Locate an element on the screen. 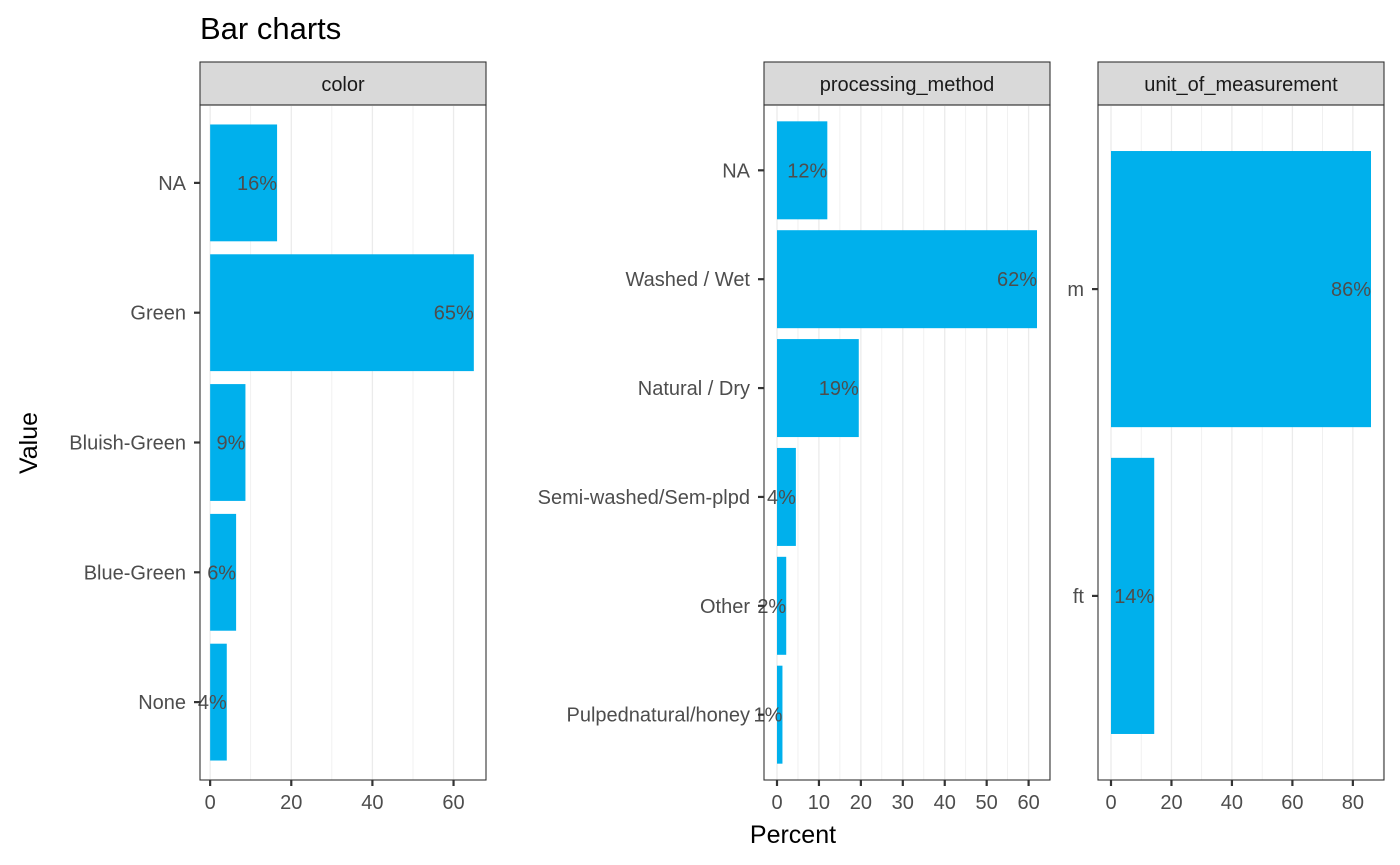  bar-value-label: 1% is located at coordinates (768, 716).